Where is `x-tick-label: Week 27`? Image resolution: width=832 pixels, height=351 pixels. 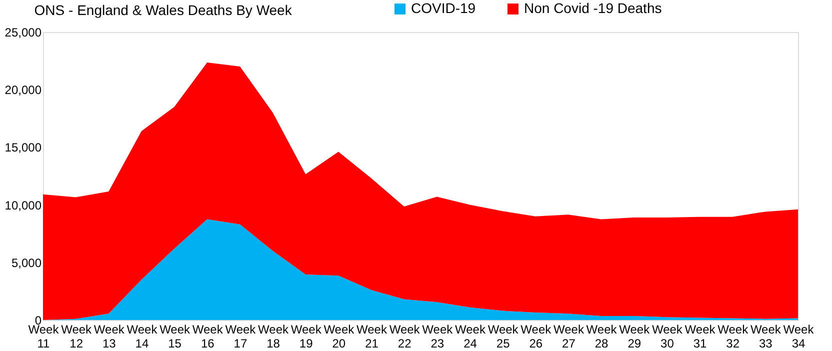
x-tick-label: Week 27 is located at coordinates (569, 336).